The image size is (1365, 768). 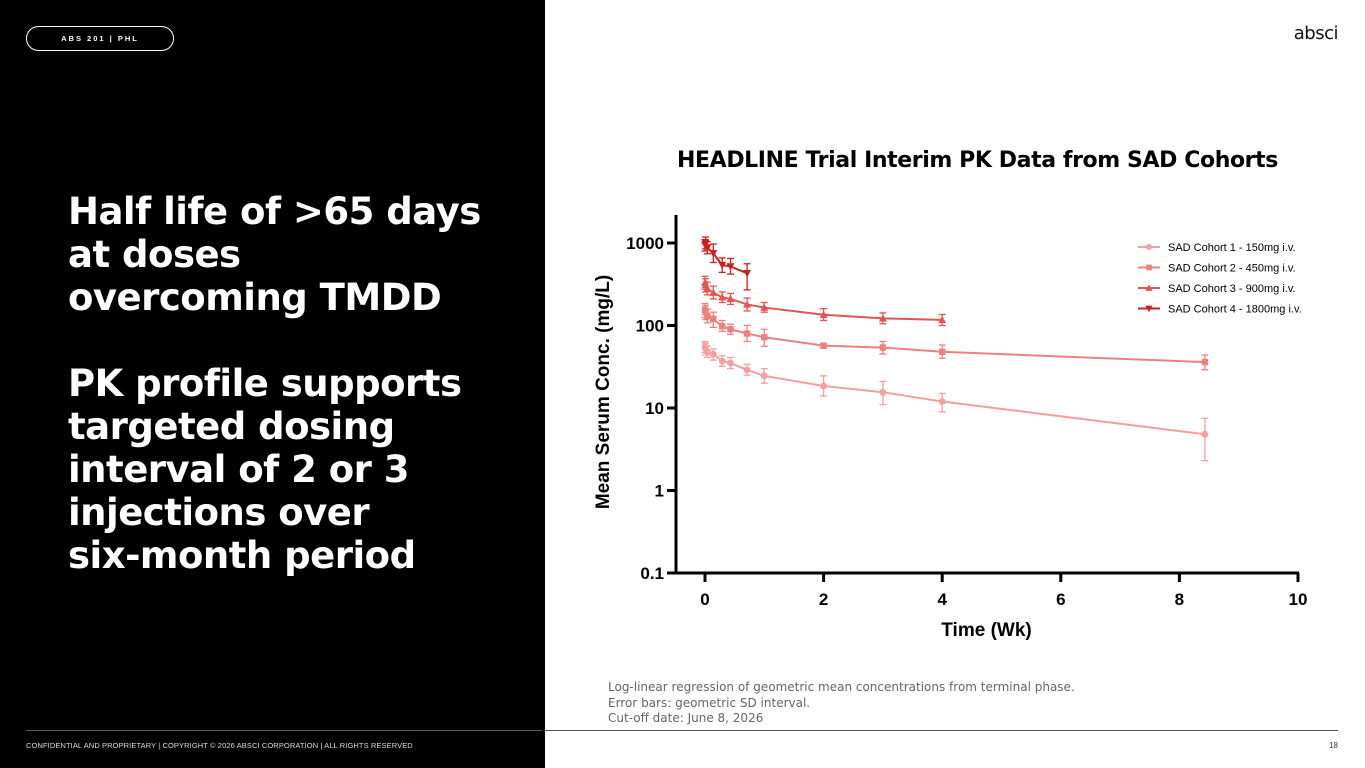 What do you see at coordinates (100, 38) in the screenshot?
I see `section-tag: ABS 201 | PHL` at bounding box center [100, 38].